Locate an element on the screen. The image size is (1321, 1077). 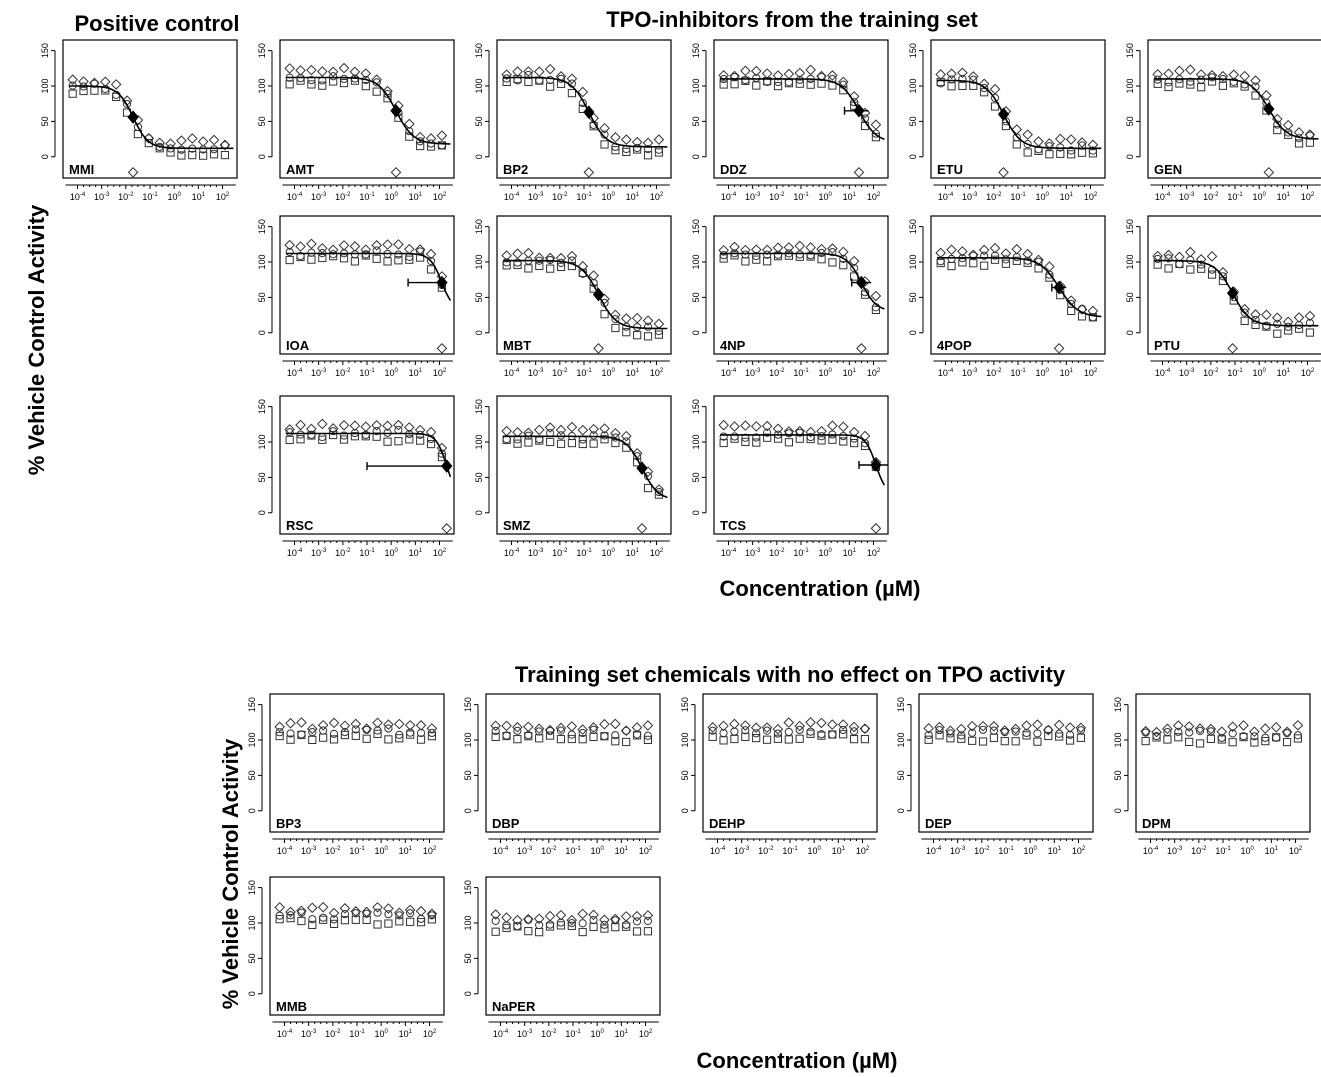
panel-label: BP3 is located at coordinates (288, 823).